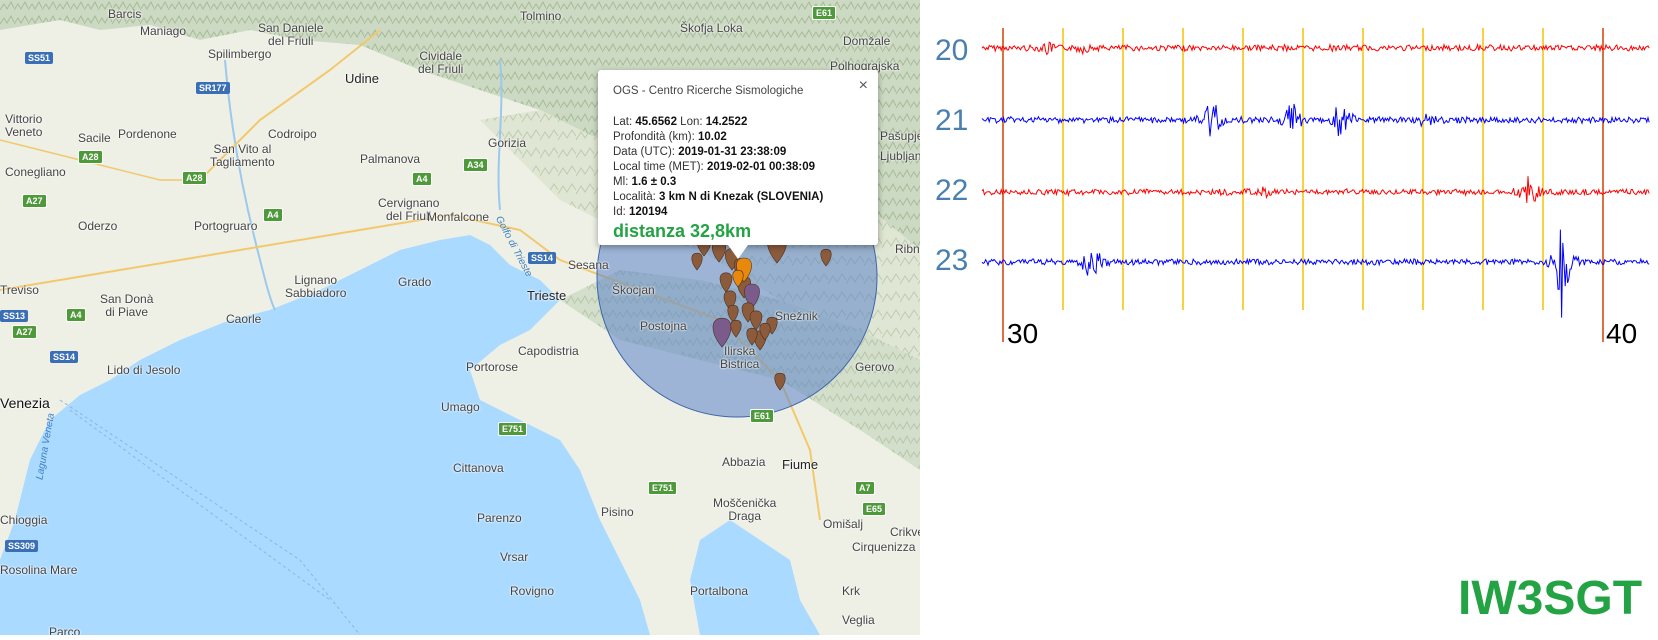 The image size is (1658, 640). Describe the element at coordinates (514, 557) in the screenshot. I see `city-label: Vrsar` at that location.